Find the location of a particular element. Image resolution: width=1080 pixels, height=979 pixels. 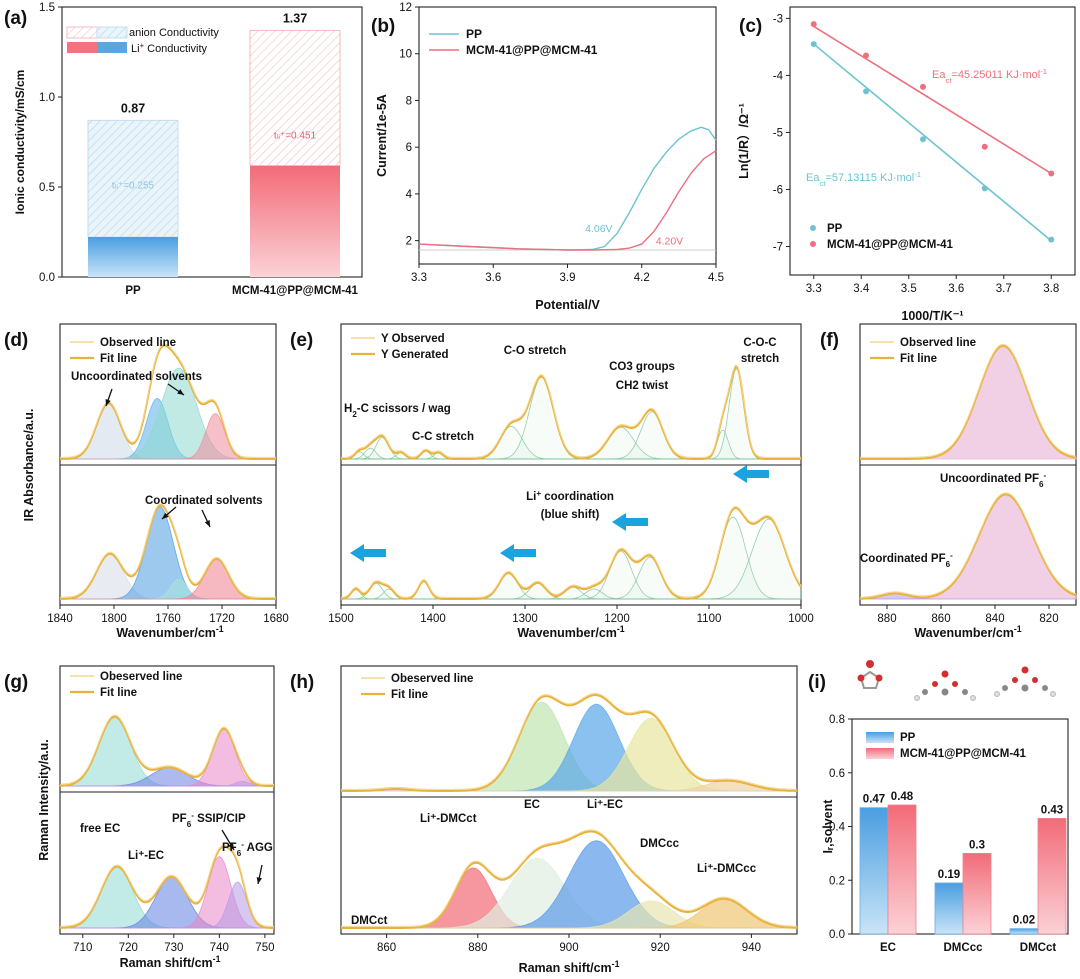

text-run: 0.4 is located at coordinates (837, 828).